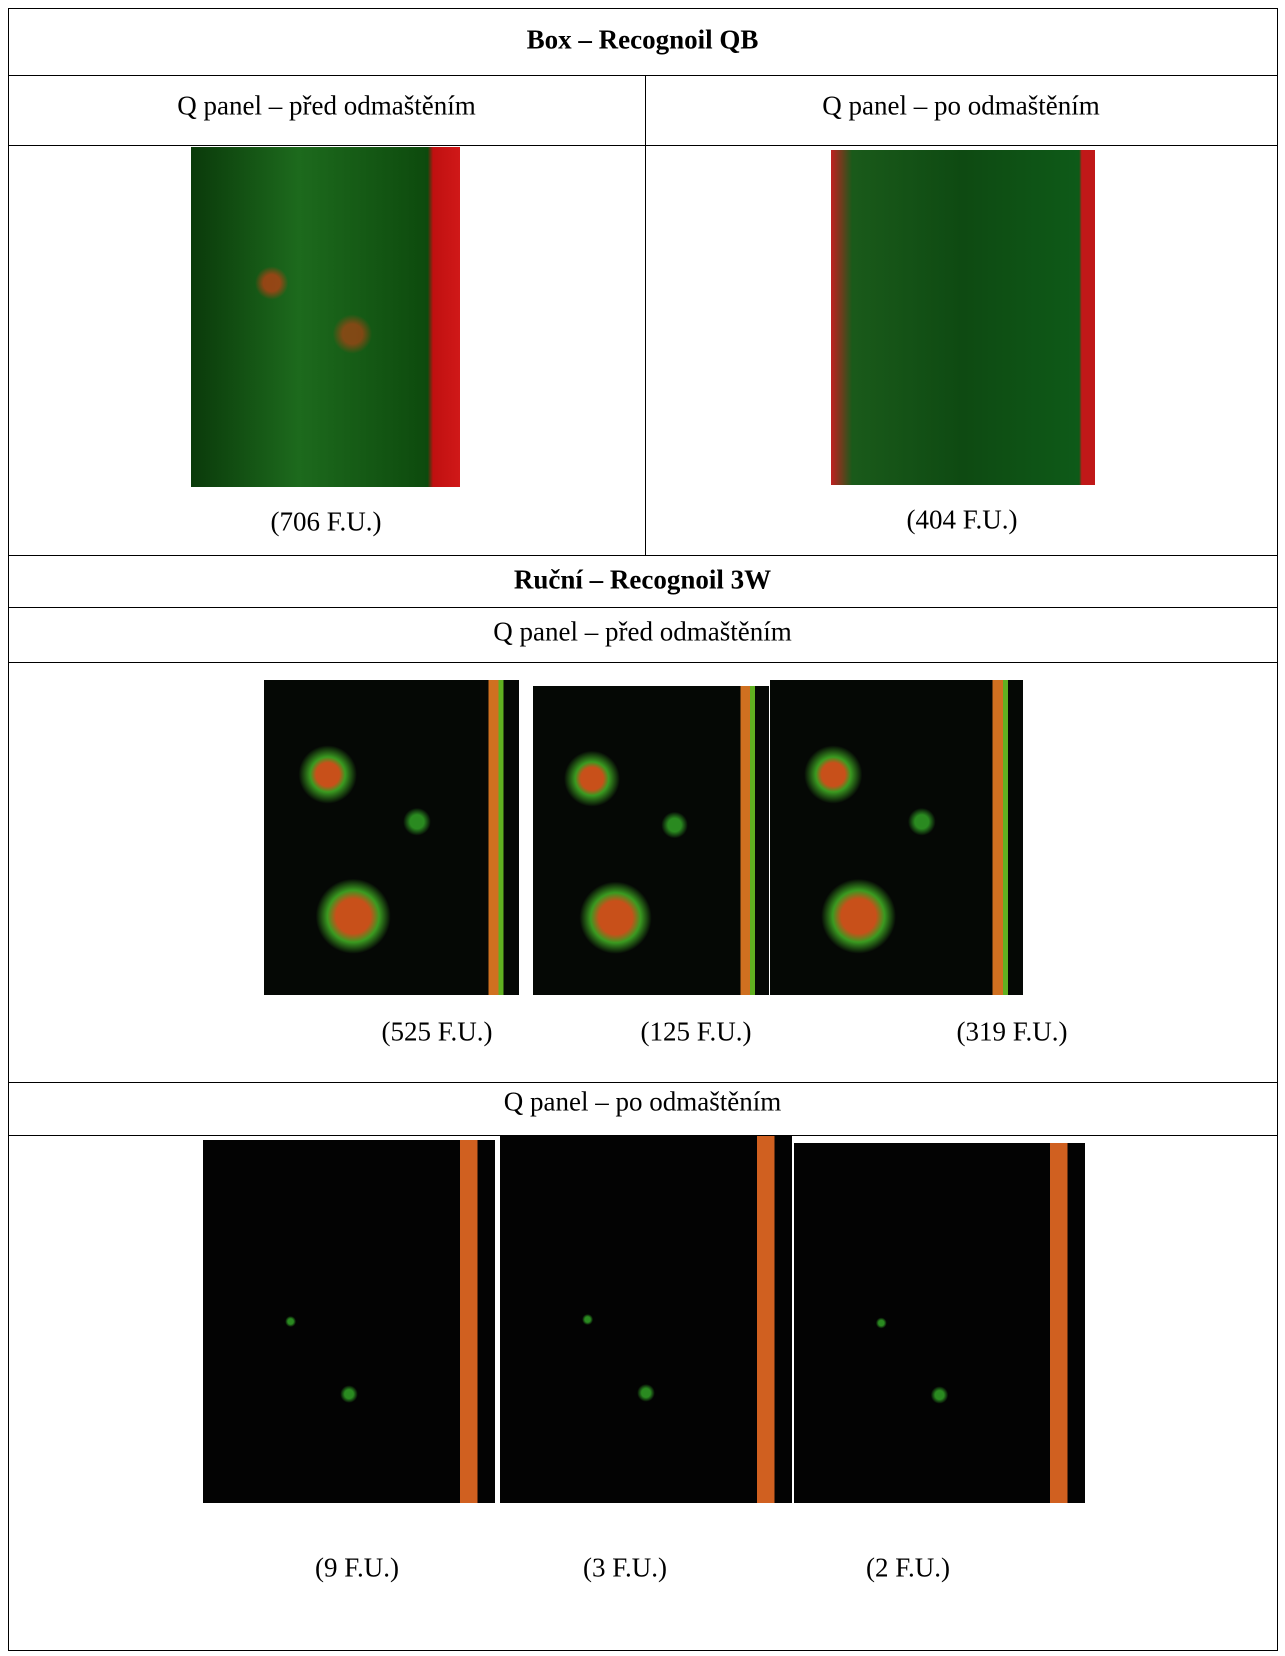  What do you see at coordinates (642, 631) in the screenshot?
I see `row-header: Q panel – před odmaštěním` at bounding box center [642, 631].